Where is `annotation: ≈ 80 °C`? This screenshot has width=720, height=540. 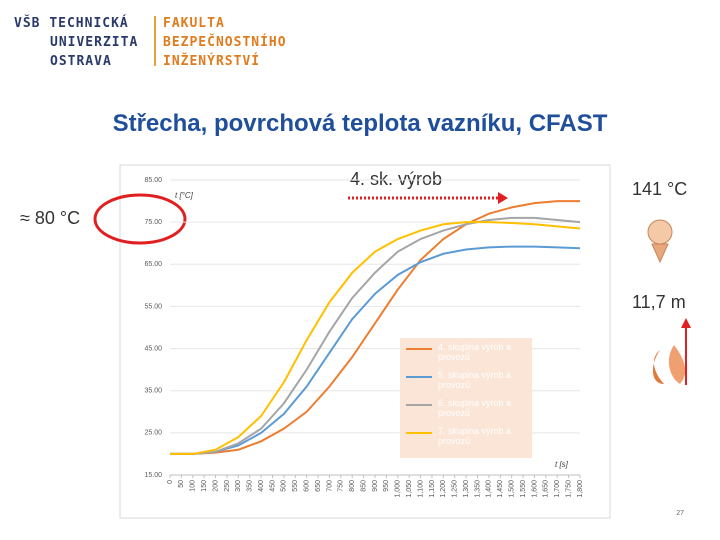
annotation: ≈ 80 °C is located at coordinates (50, 218).